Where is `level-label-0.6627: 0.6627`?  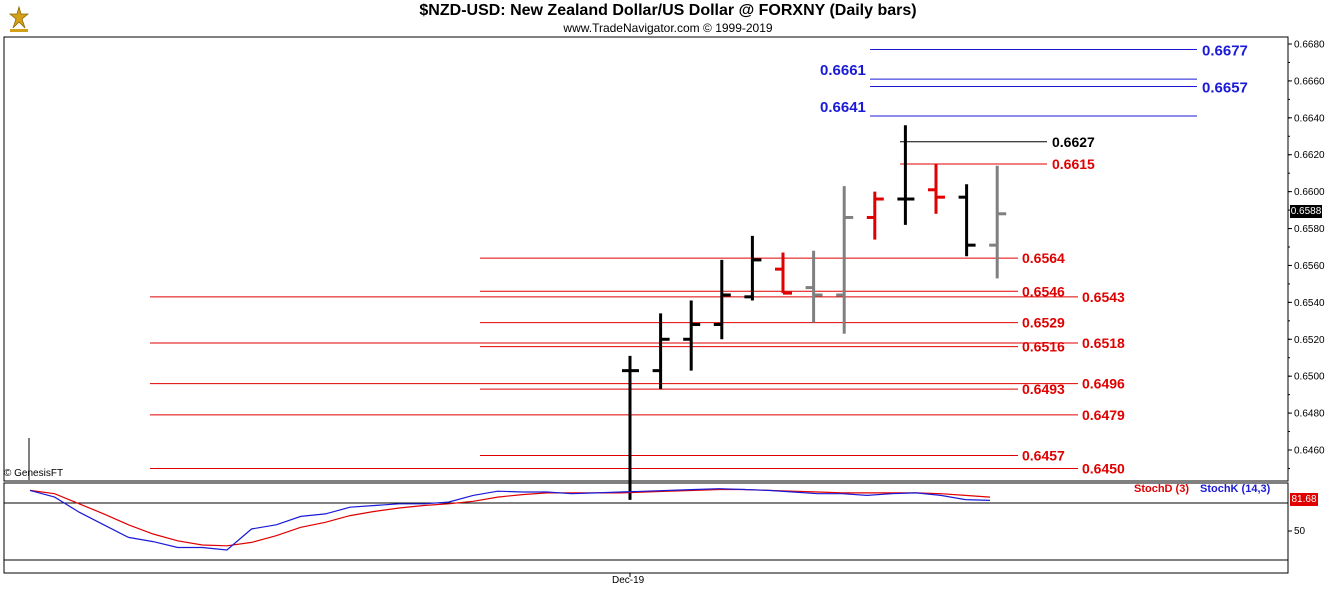
level-label-0.6627: 0.6627 is located at coordinates (1073, 142).